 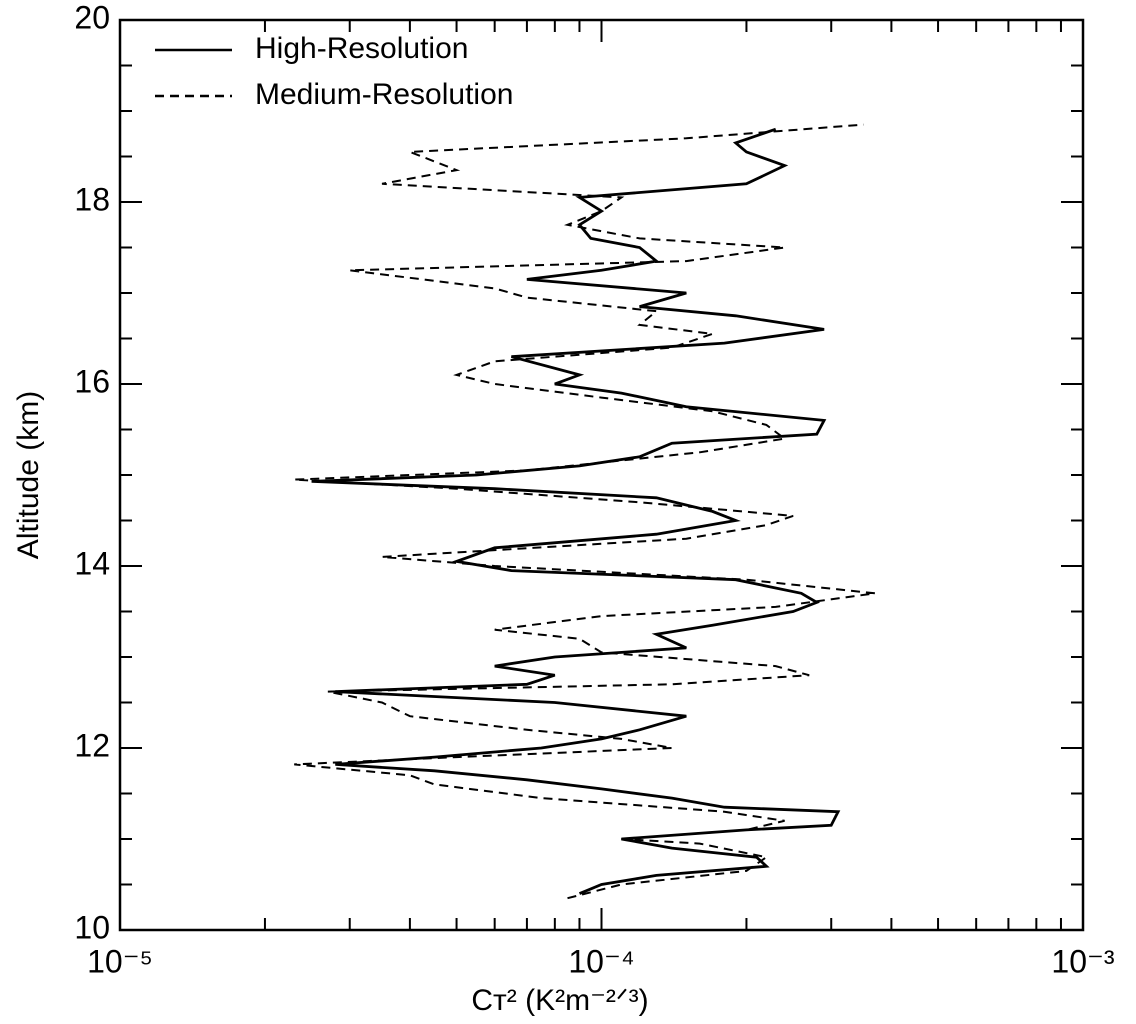 What do you see at coordinates (92, 199) in the screenshot?
I see `y-tick-label: 18` at bounding box center [92, 199].